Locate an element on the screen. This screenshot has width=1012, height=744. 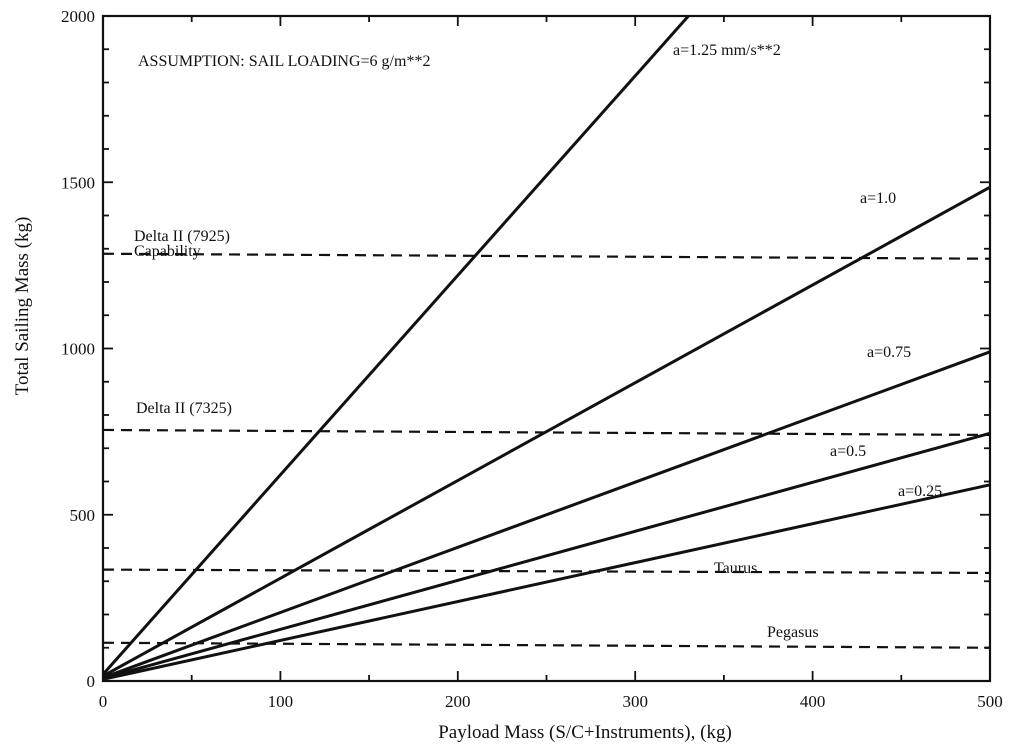
x-tick-label: 300 is located at coordinates (635, 701).